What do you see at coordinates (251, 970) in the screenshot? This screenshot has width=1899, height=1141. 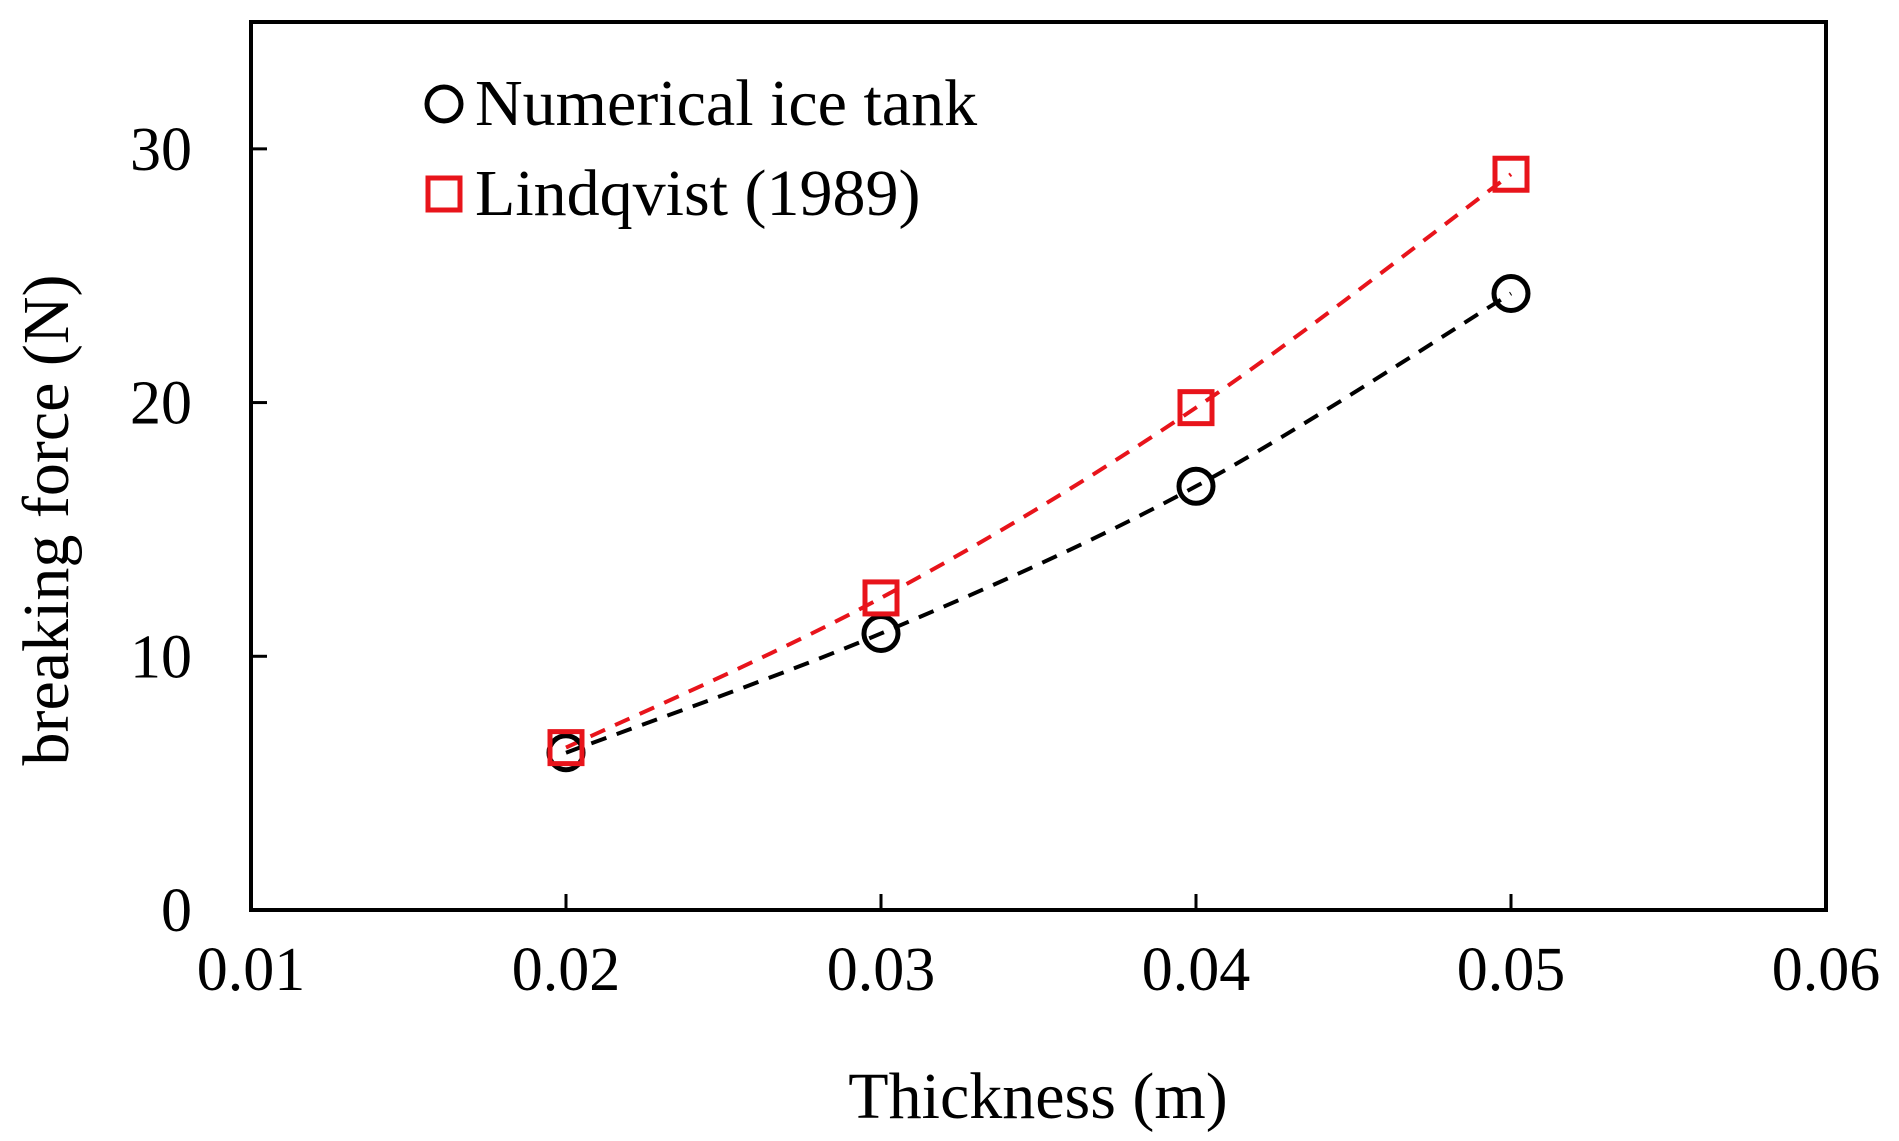 I see `x-tick-label: 0.01` at bounding box center [251, 970].